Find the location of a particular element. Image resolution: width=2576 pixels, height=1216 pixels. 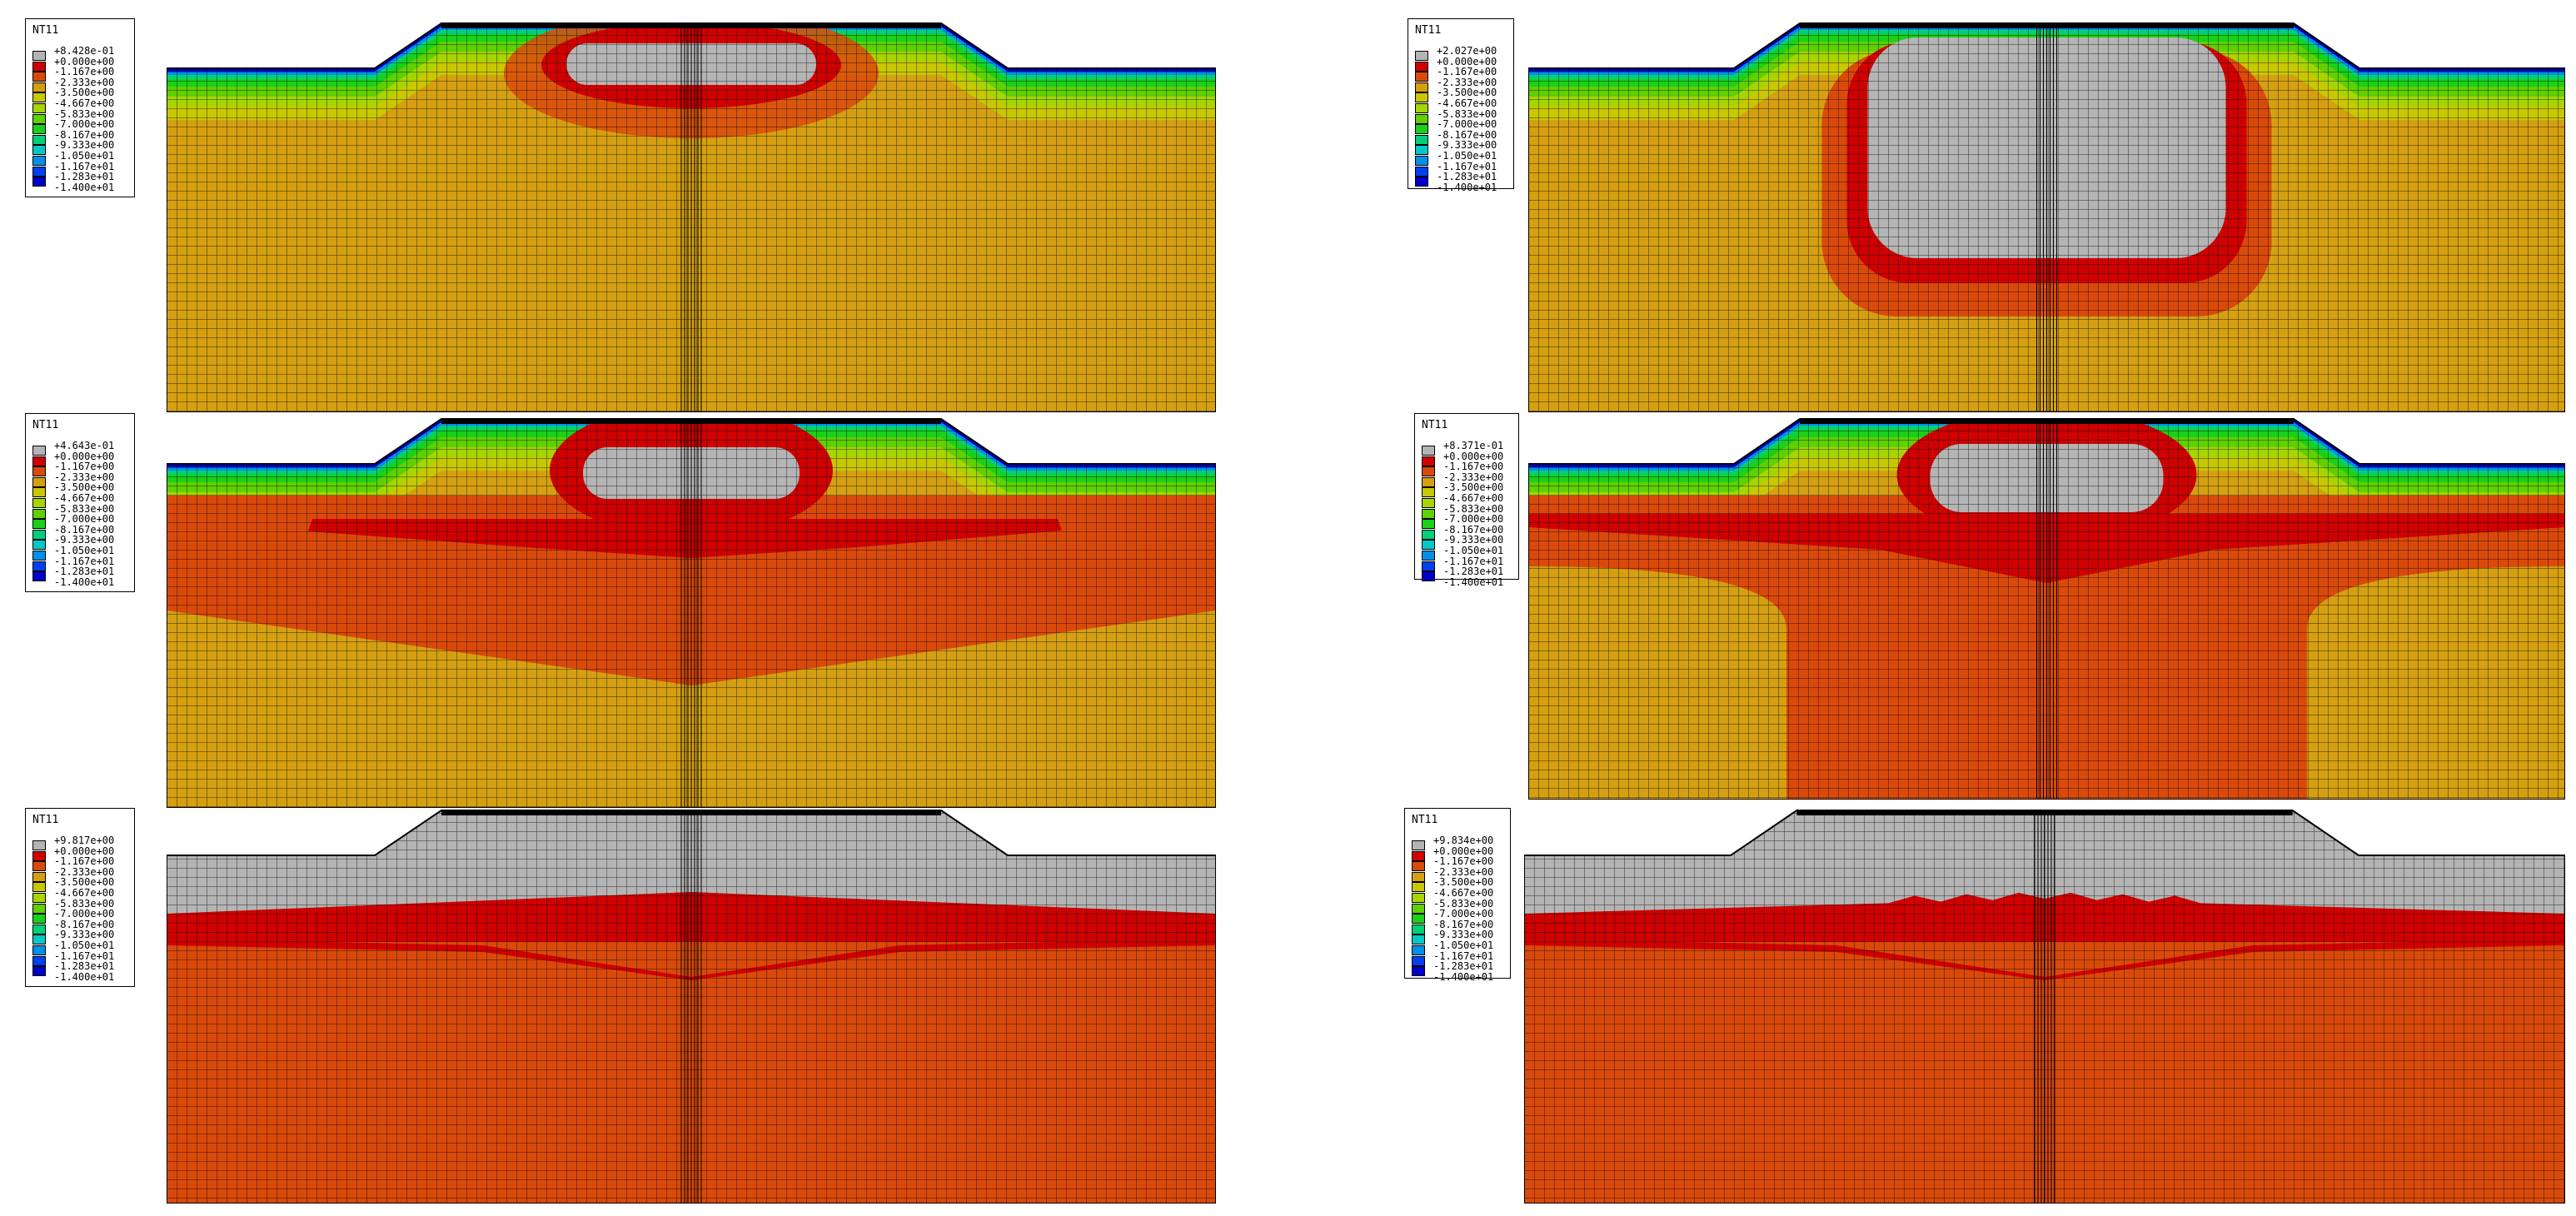

legend-value: +2.027e+00 is located at coordinates (1467, 51).